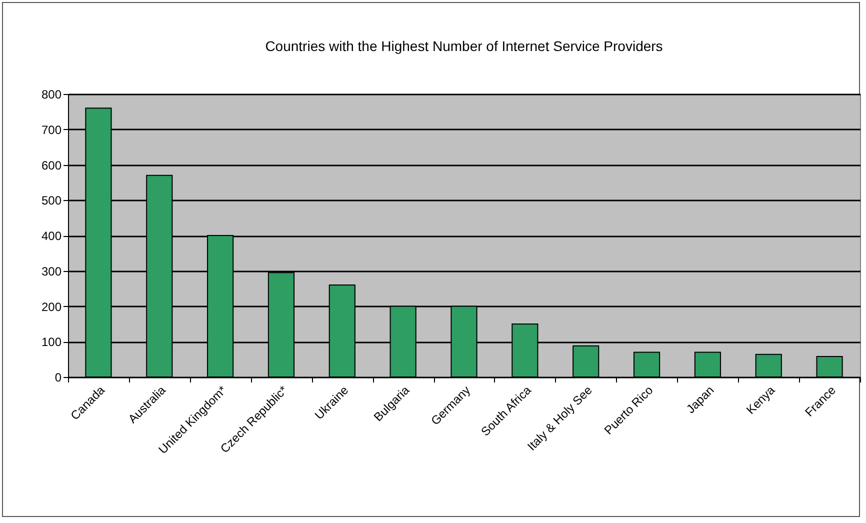 The image size is (866, 523). Describe the element at coordinates (51, 95) in the screenshot. I see `y-tick-label: 800` at that location.